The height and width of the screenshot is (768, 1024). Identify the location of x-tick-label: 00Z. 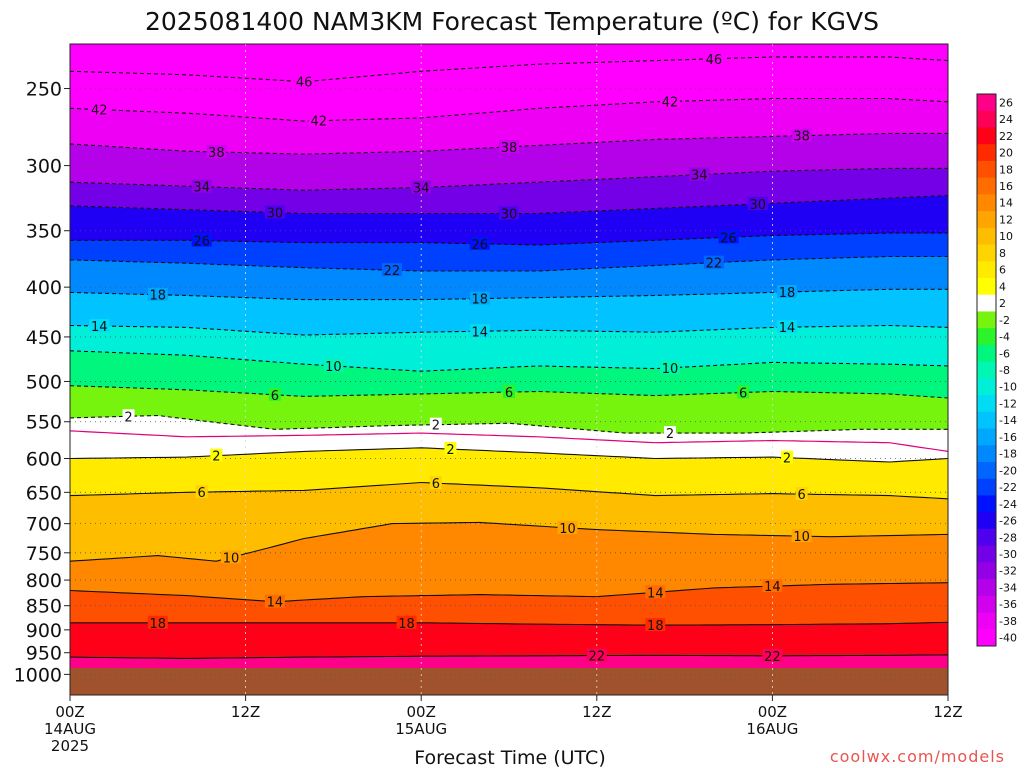
(772, 712).